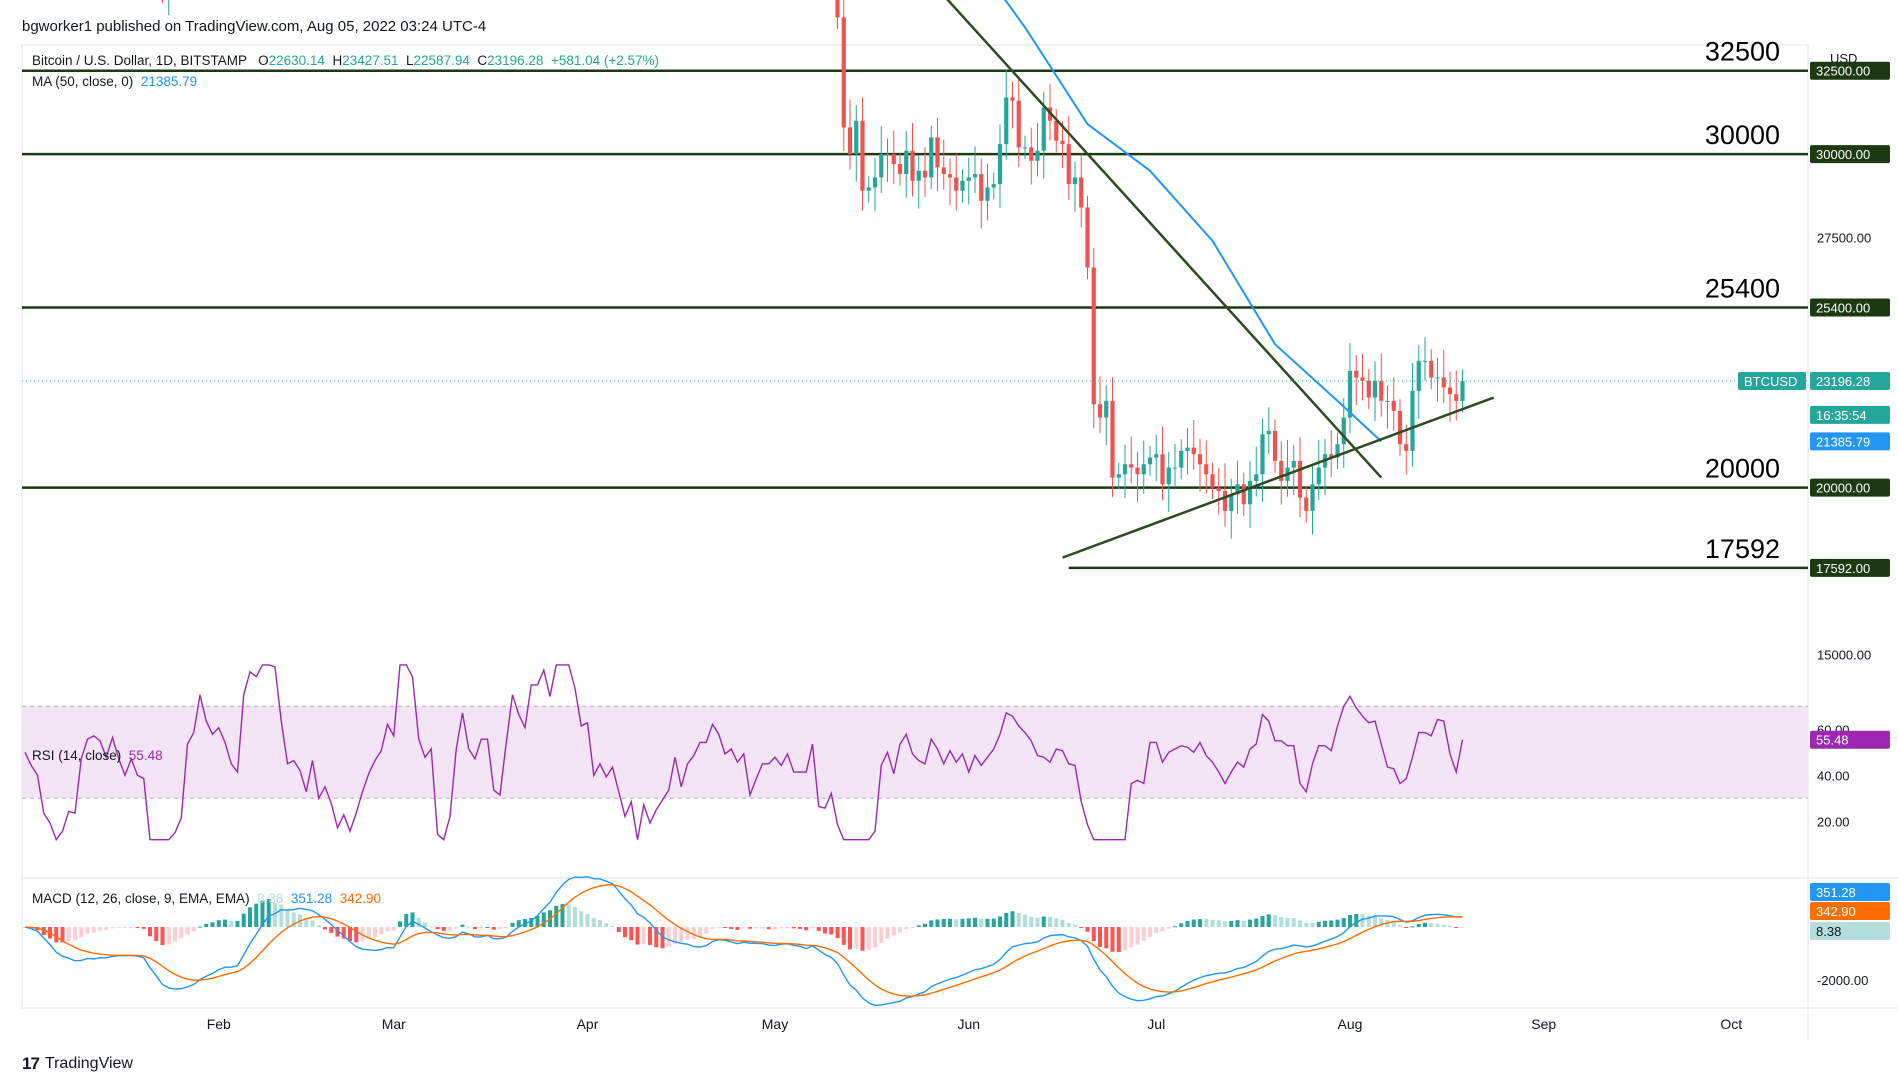  I want to click on level-label: 20000, so click(1742, 469).